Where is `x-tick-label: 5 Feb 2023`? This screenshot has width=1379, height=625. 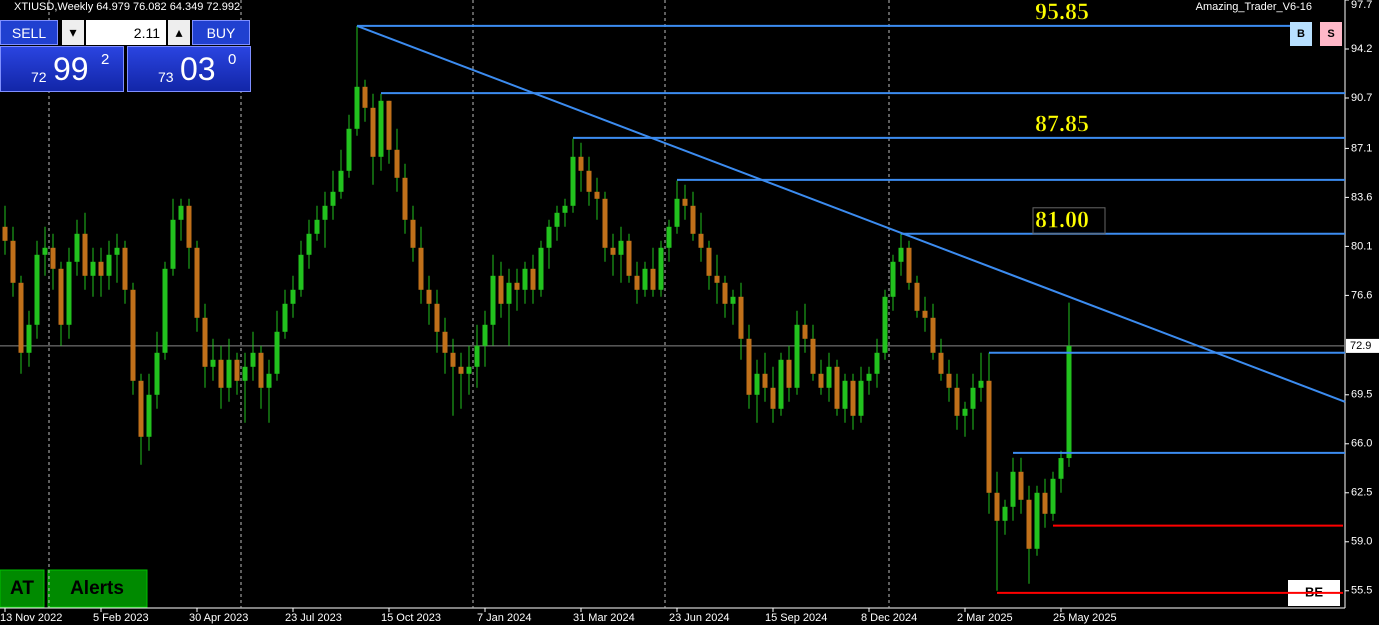
x-tick-label: 5 Feb 2023 is located at coordinates (121, 618).